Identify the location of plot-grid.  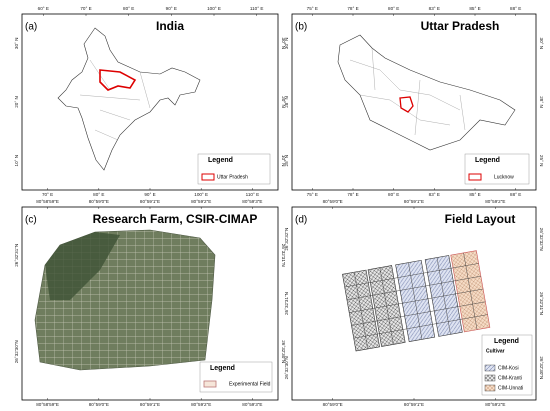
(416, 300).